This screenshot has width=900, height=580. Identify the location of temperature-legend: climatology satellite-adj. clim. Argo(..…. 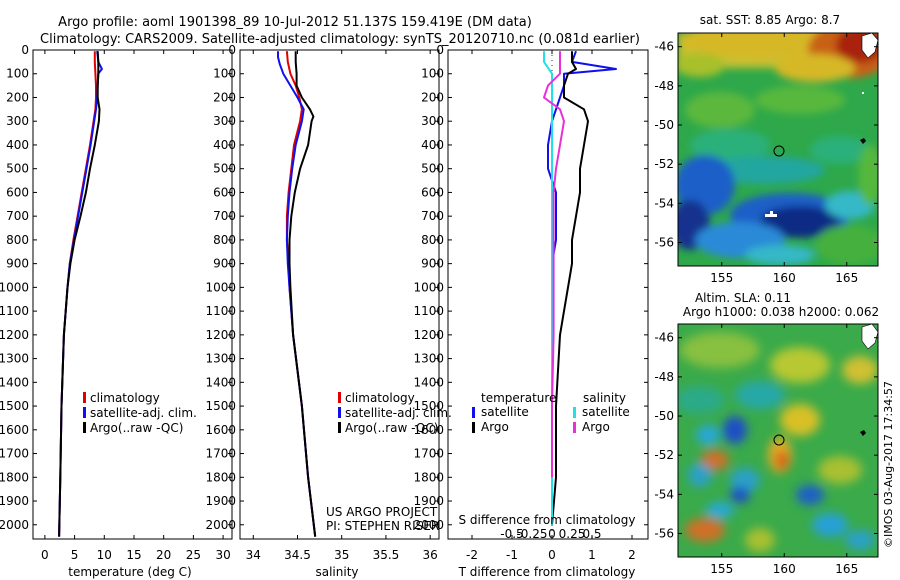
(140, 413).